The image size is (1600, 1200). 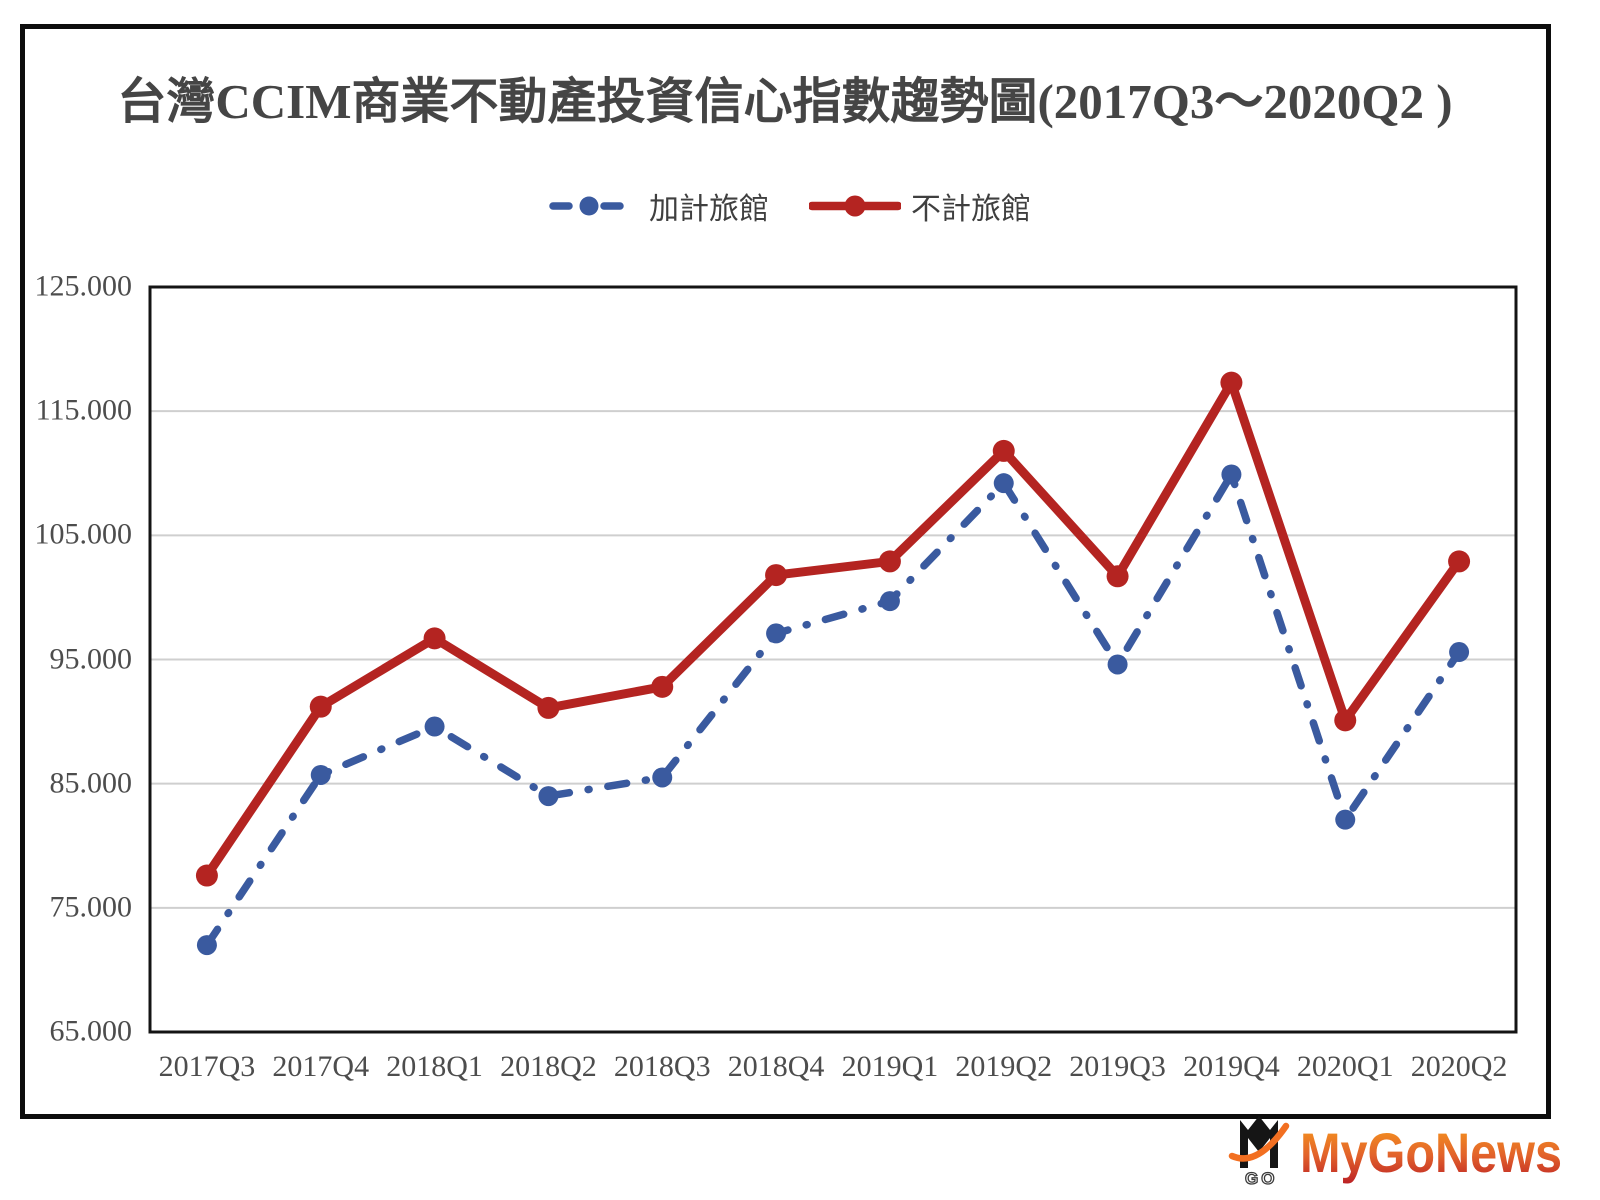 I want to click on mygonews-mark-icon: GO, so click(x=1259, y=1152).